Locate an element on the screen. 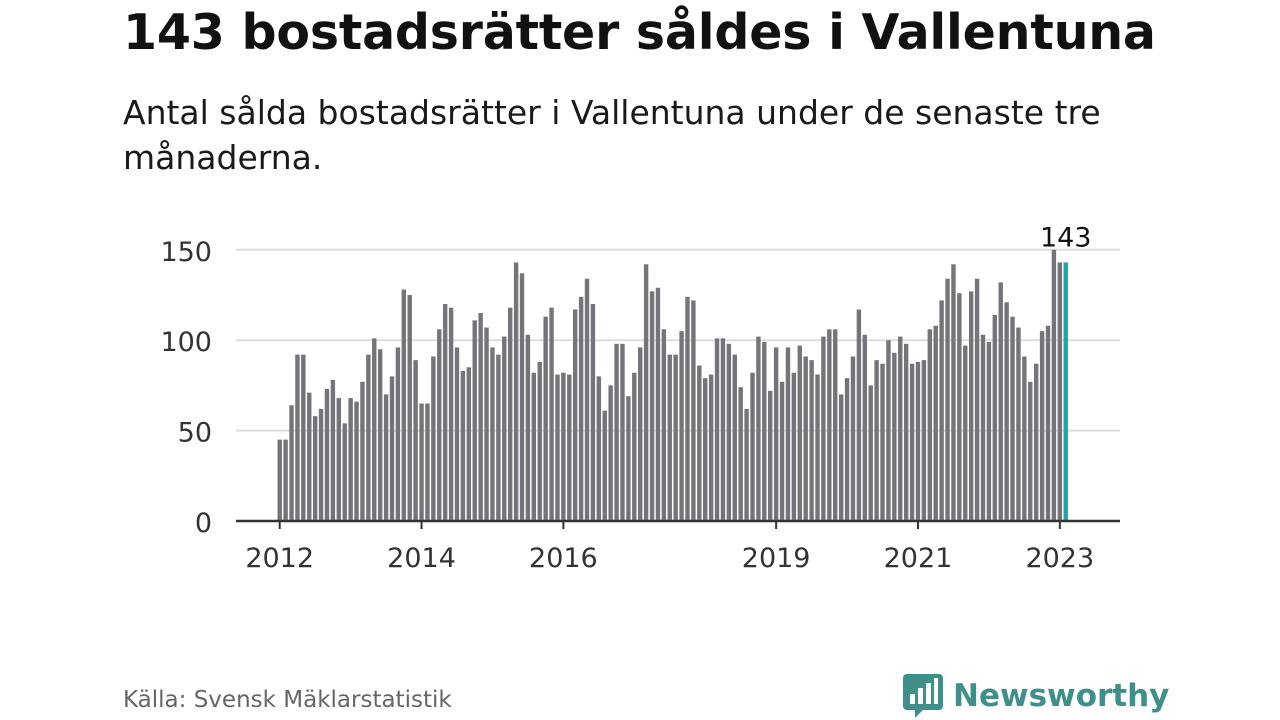  value-annotation: 143 is located at coordinates (1066, 237).